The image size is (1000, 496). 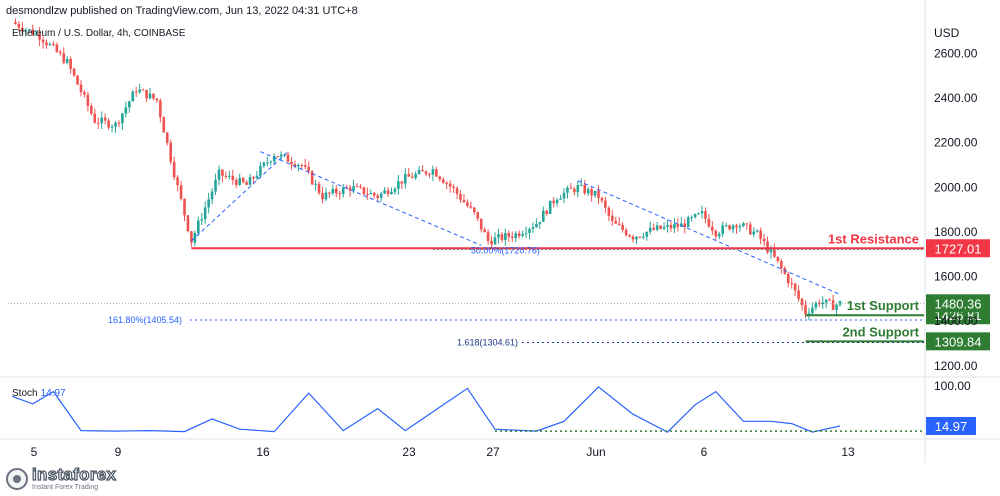 I want to click on instaforex-logo: instaforex Instant Forex Trading, so click(x=61, y=478).